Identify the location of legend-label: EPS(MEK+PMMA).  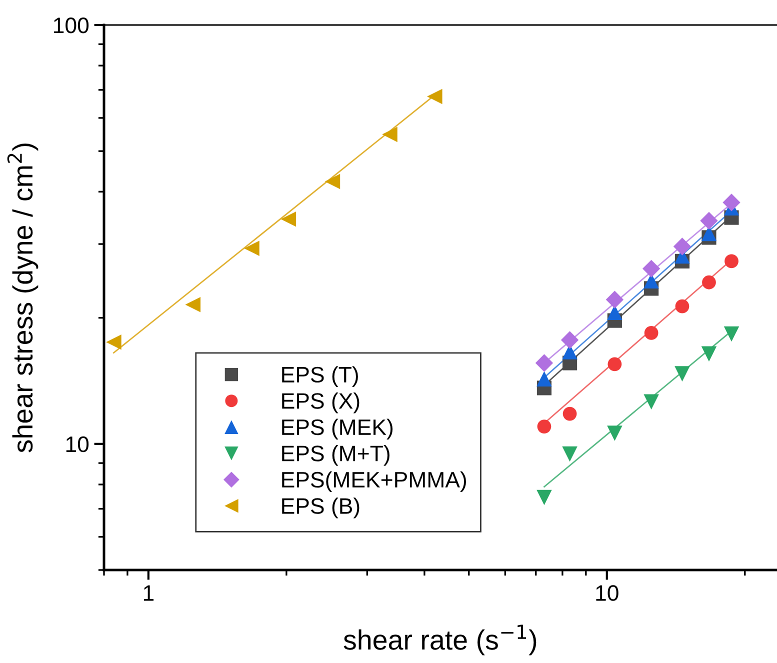
(374, 481).